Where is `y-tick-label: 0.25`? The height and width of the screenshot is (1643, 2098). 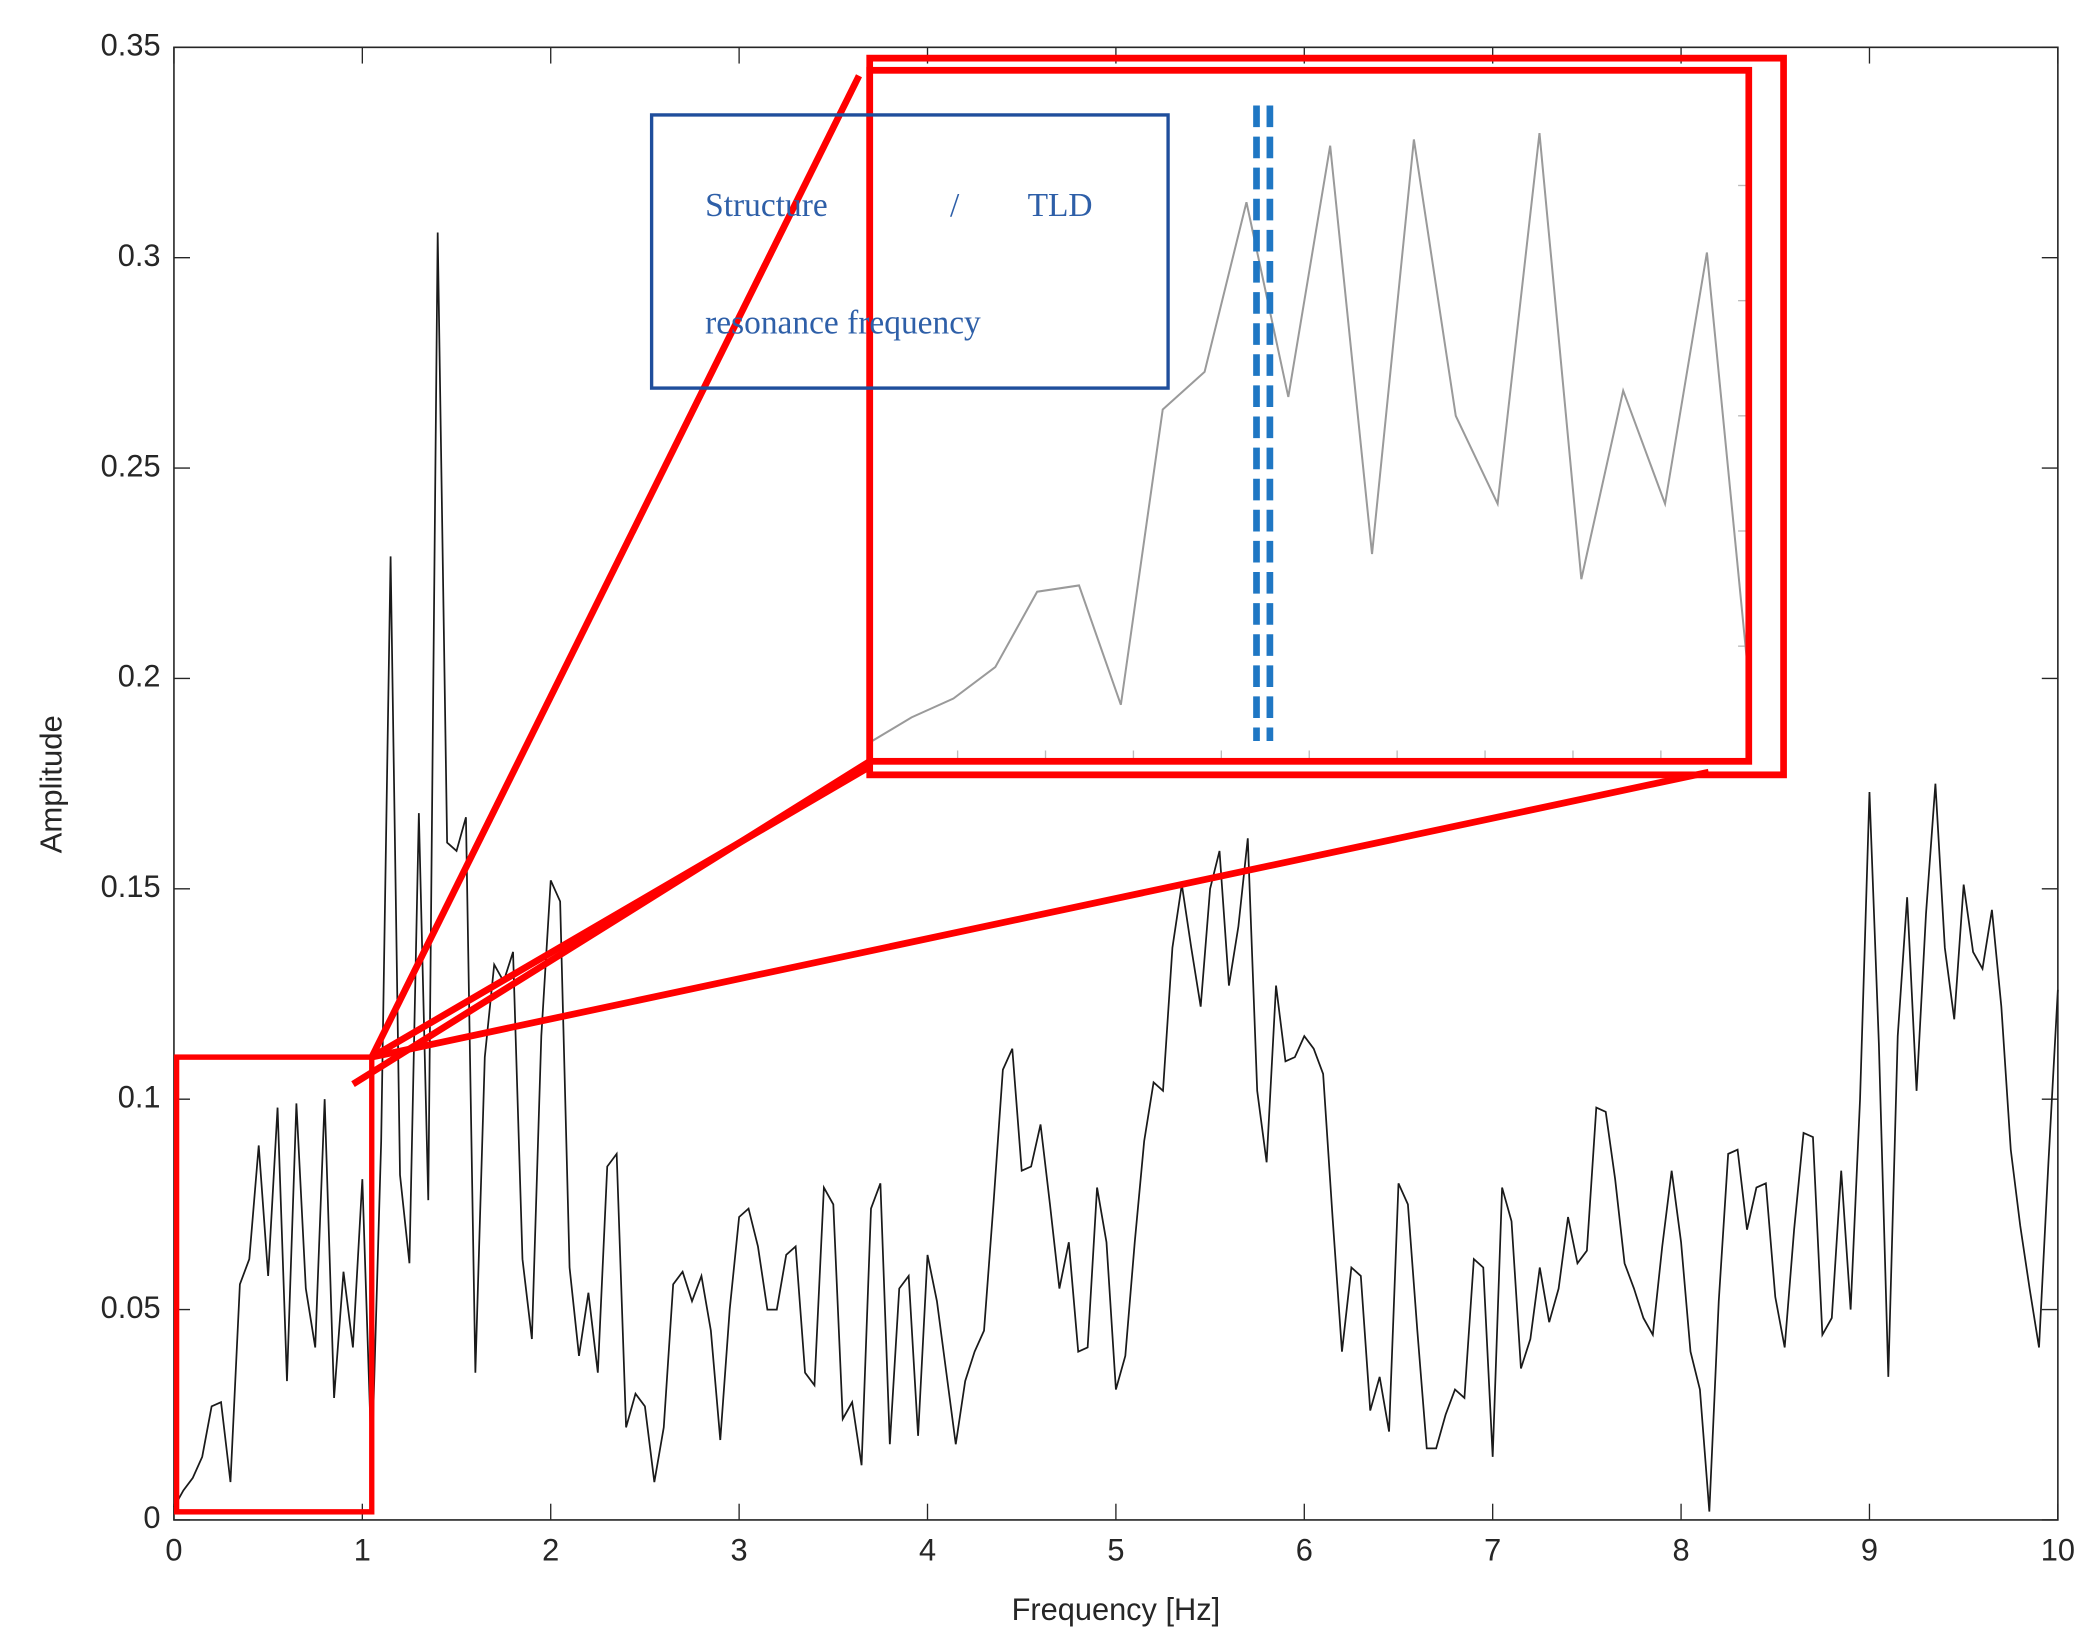
y-tick-label: 0.25 is located at coordinates (131, 465).